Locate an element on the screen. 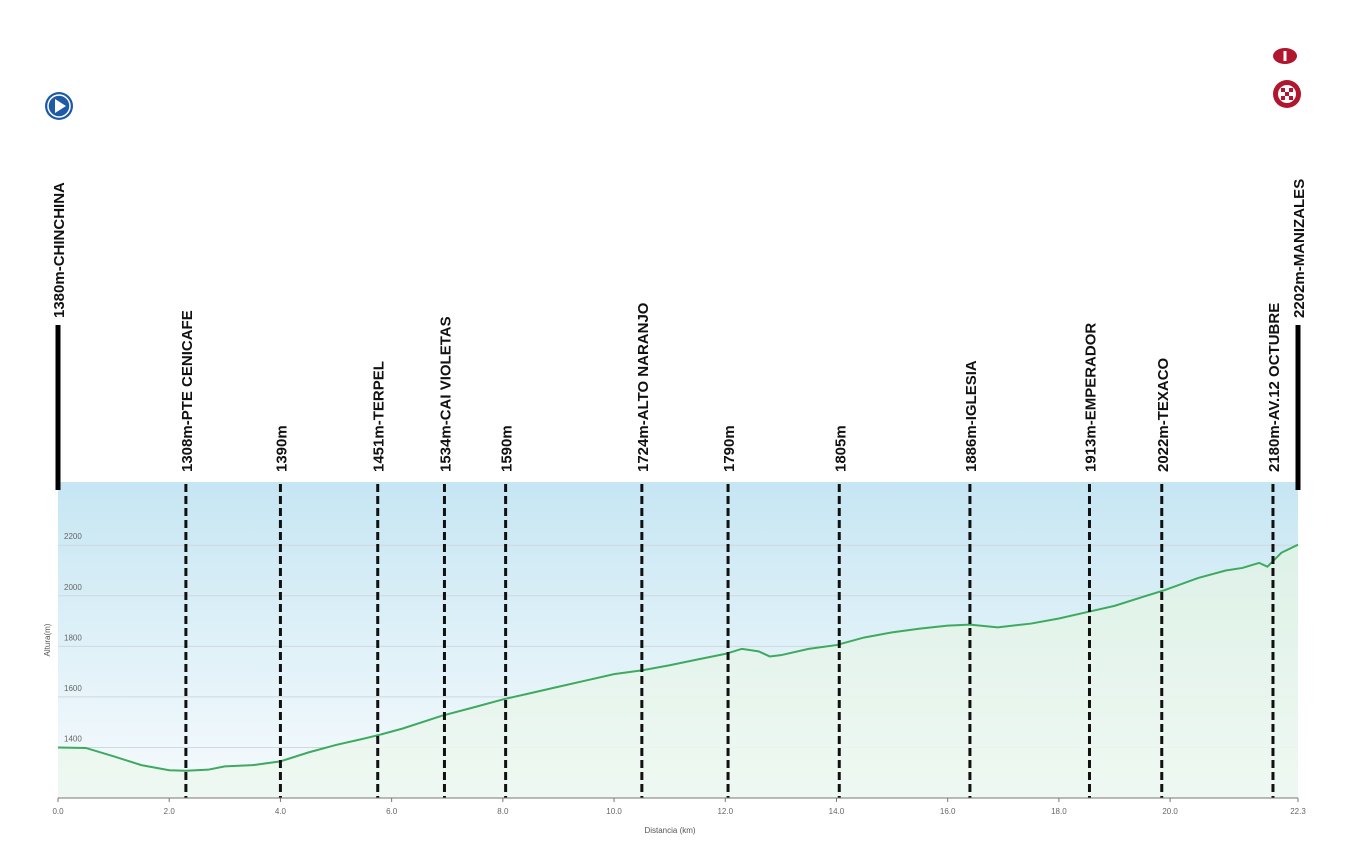  waypoint-label: 1790m is located at coordinates (729, 448).